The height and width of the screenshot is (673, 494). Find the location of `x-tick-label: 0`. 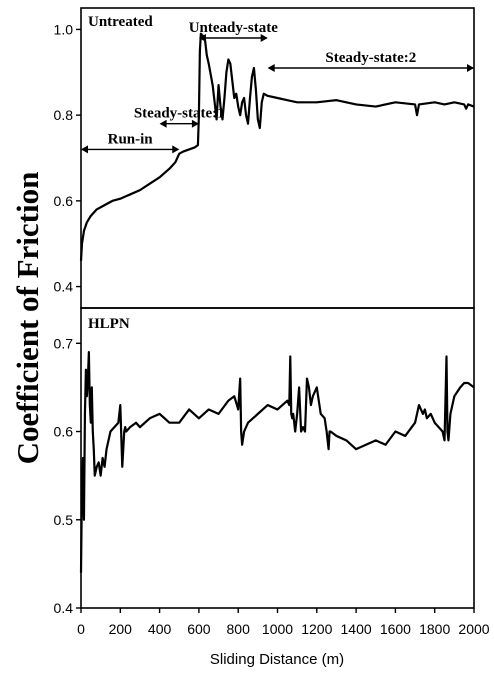

x-tick-label: 0 is located at coordinates (81, 629).